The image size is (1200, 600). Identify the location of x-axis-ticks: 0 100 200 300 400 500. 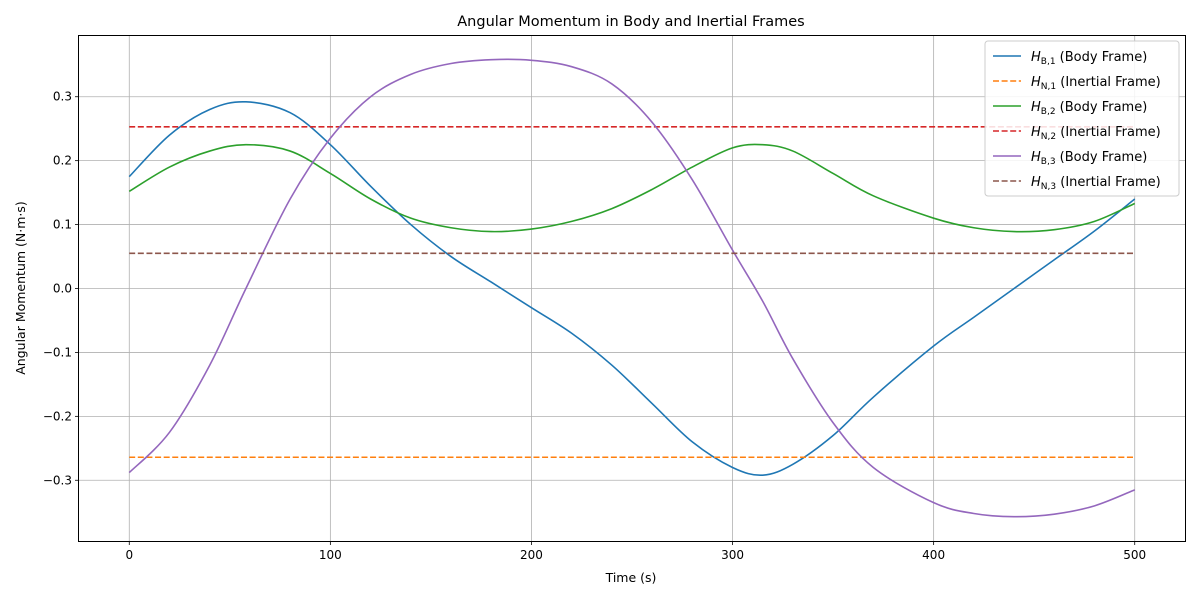
(635, 551).